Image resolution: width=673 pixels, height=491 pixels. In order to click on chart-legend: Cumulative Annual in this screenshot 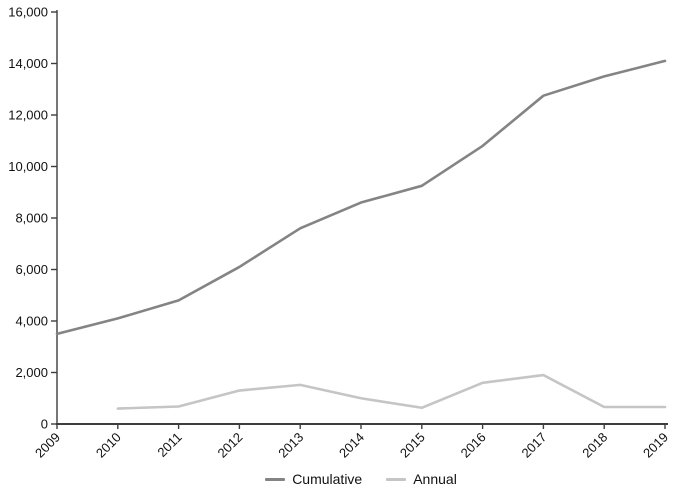, I will do `click(361, 479)`.